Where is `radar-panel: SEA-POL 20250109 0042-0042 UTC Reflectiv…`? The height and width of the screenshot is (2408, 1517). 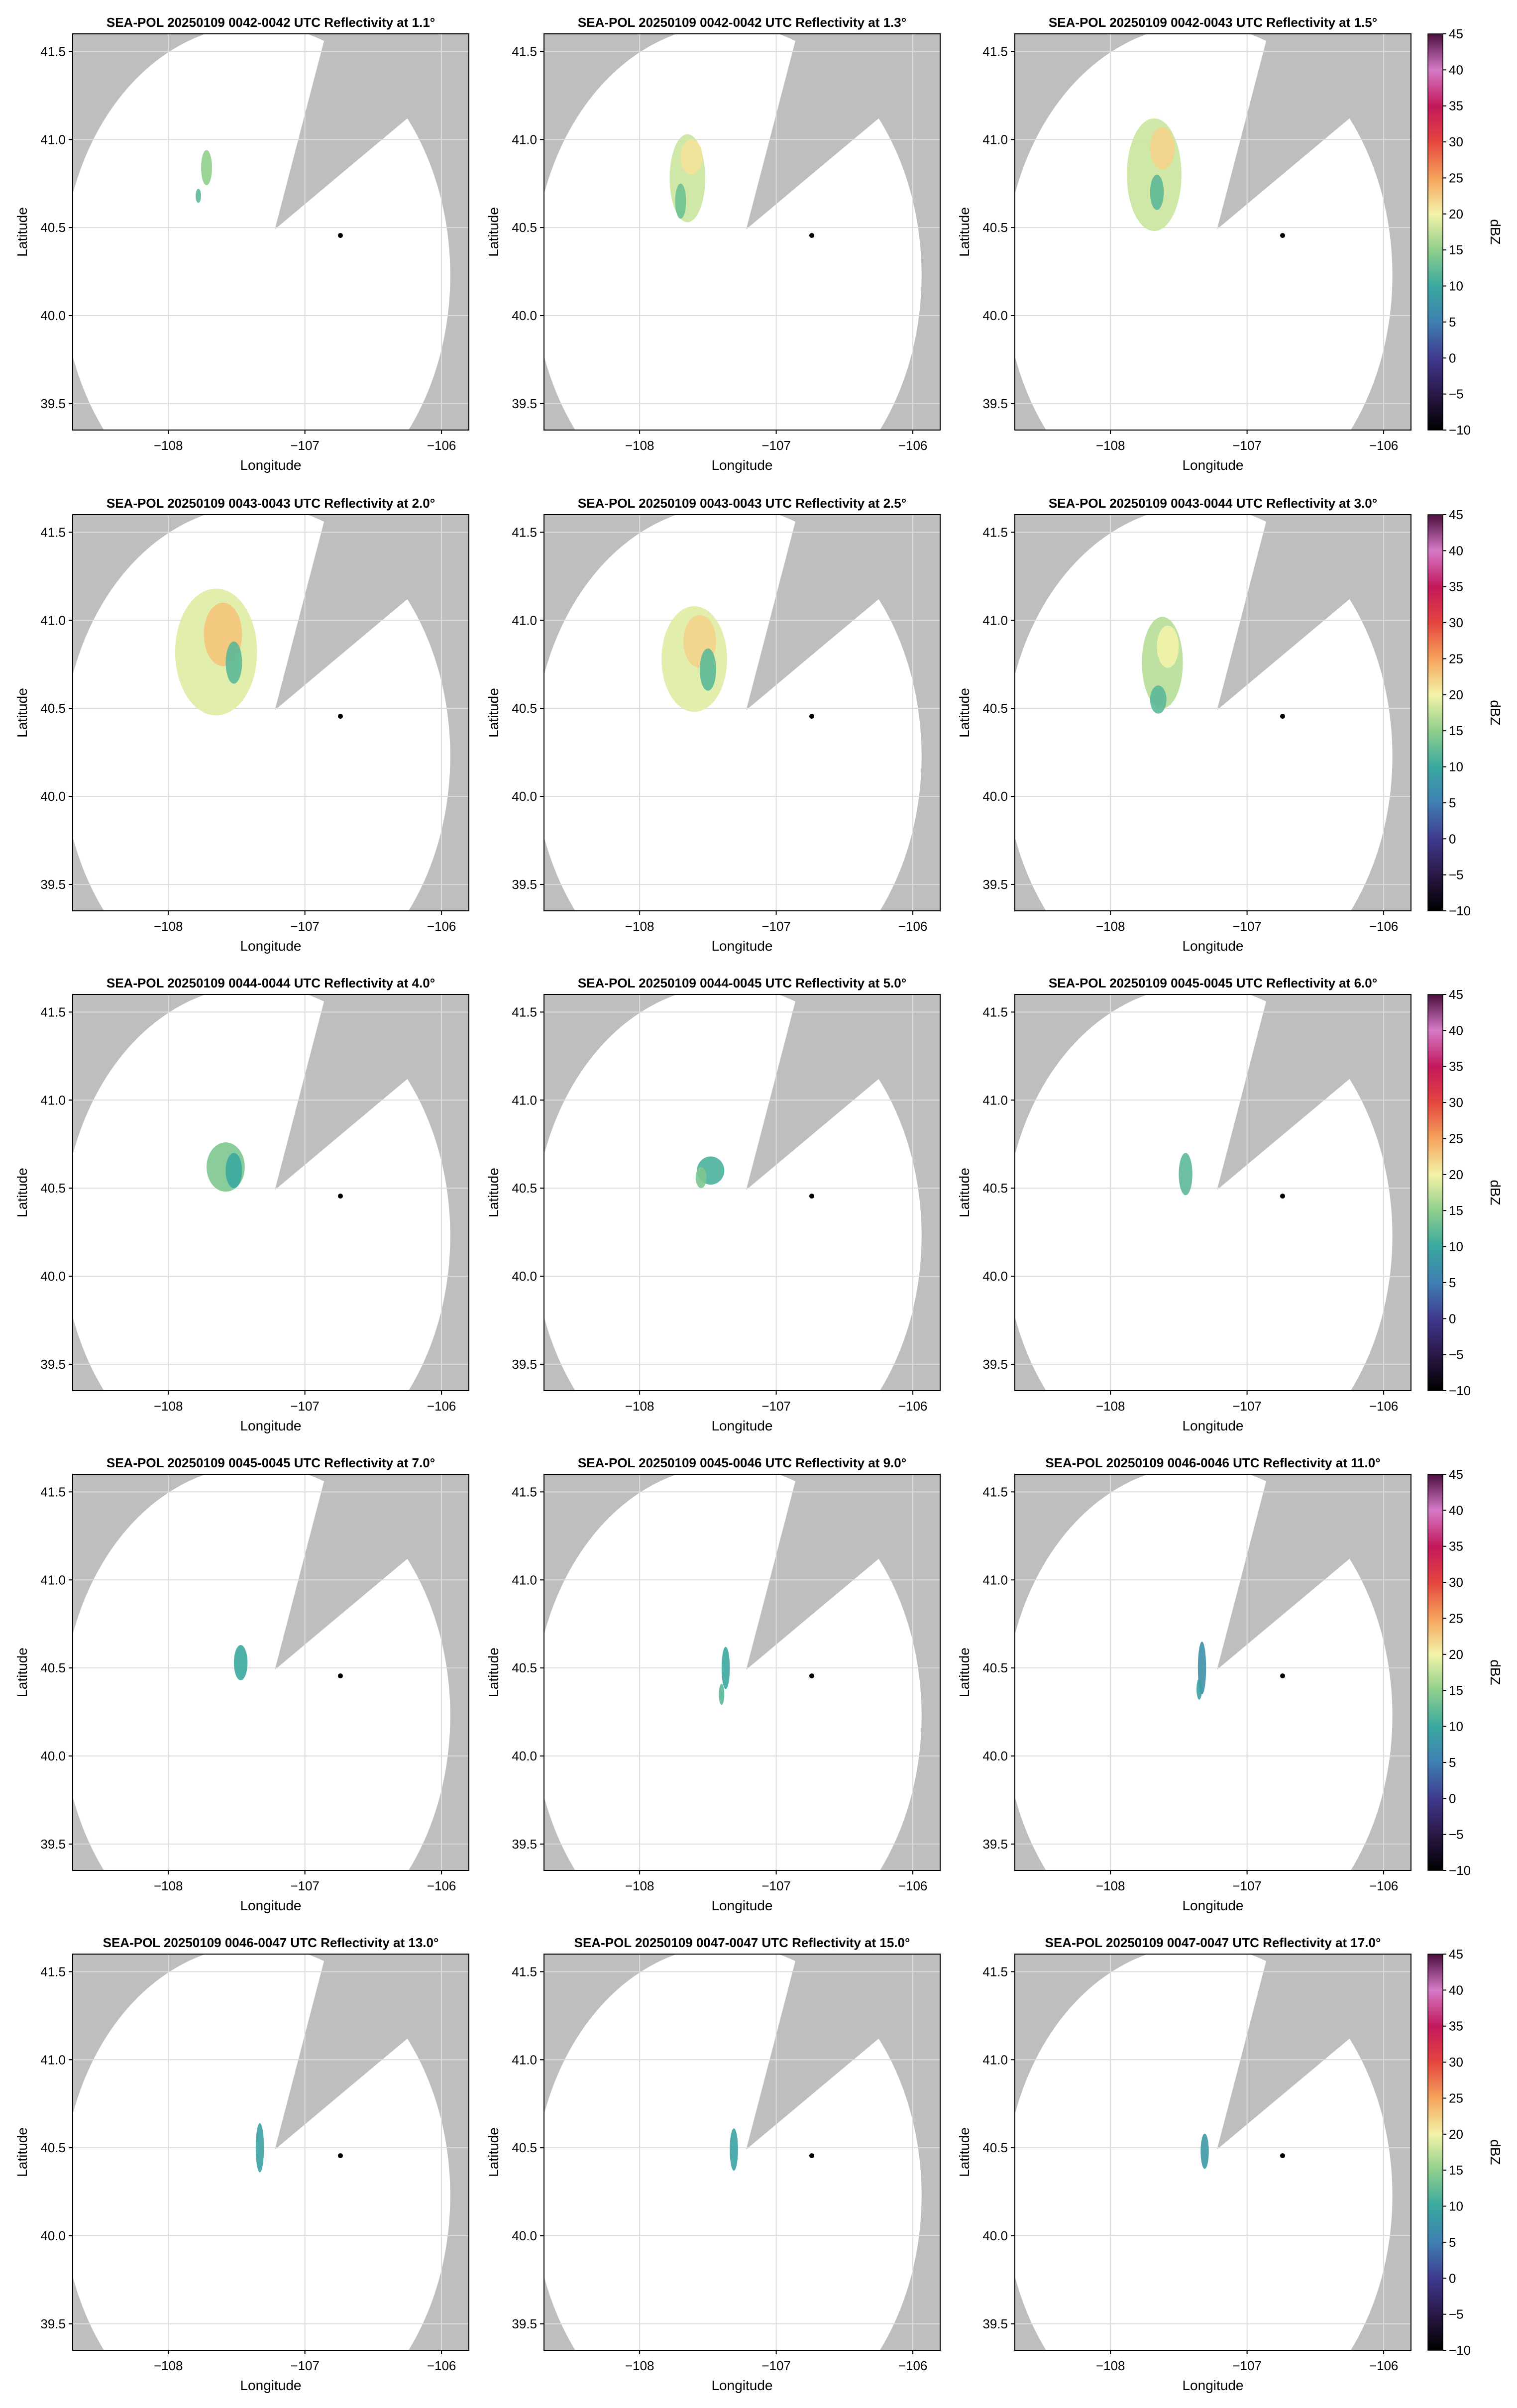 radar-panel: SEA-POL 20250109 0042-0042 UTC Reflectiv… is located at coordinates (713, 244).